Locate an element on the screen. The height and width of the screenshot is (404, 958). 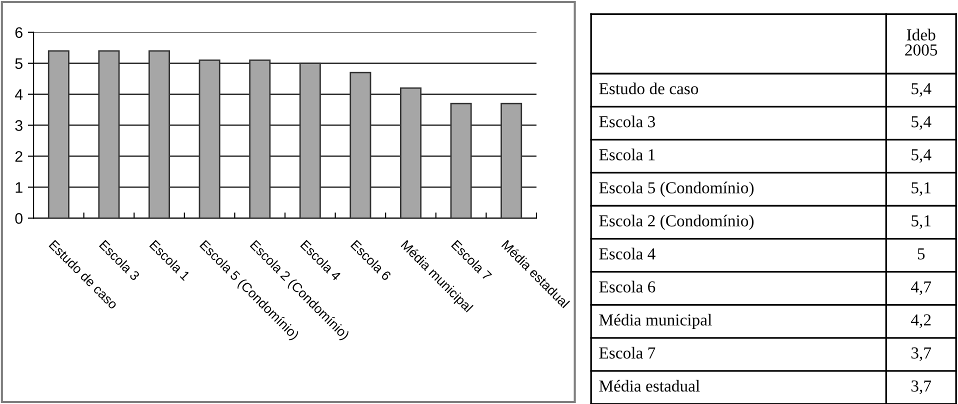
text: 4,7 is located at coordinates (921, 288).